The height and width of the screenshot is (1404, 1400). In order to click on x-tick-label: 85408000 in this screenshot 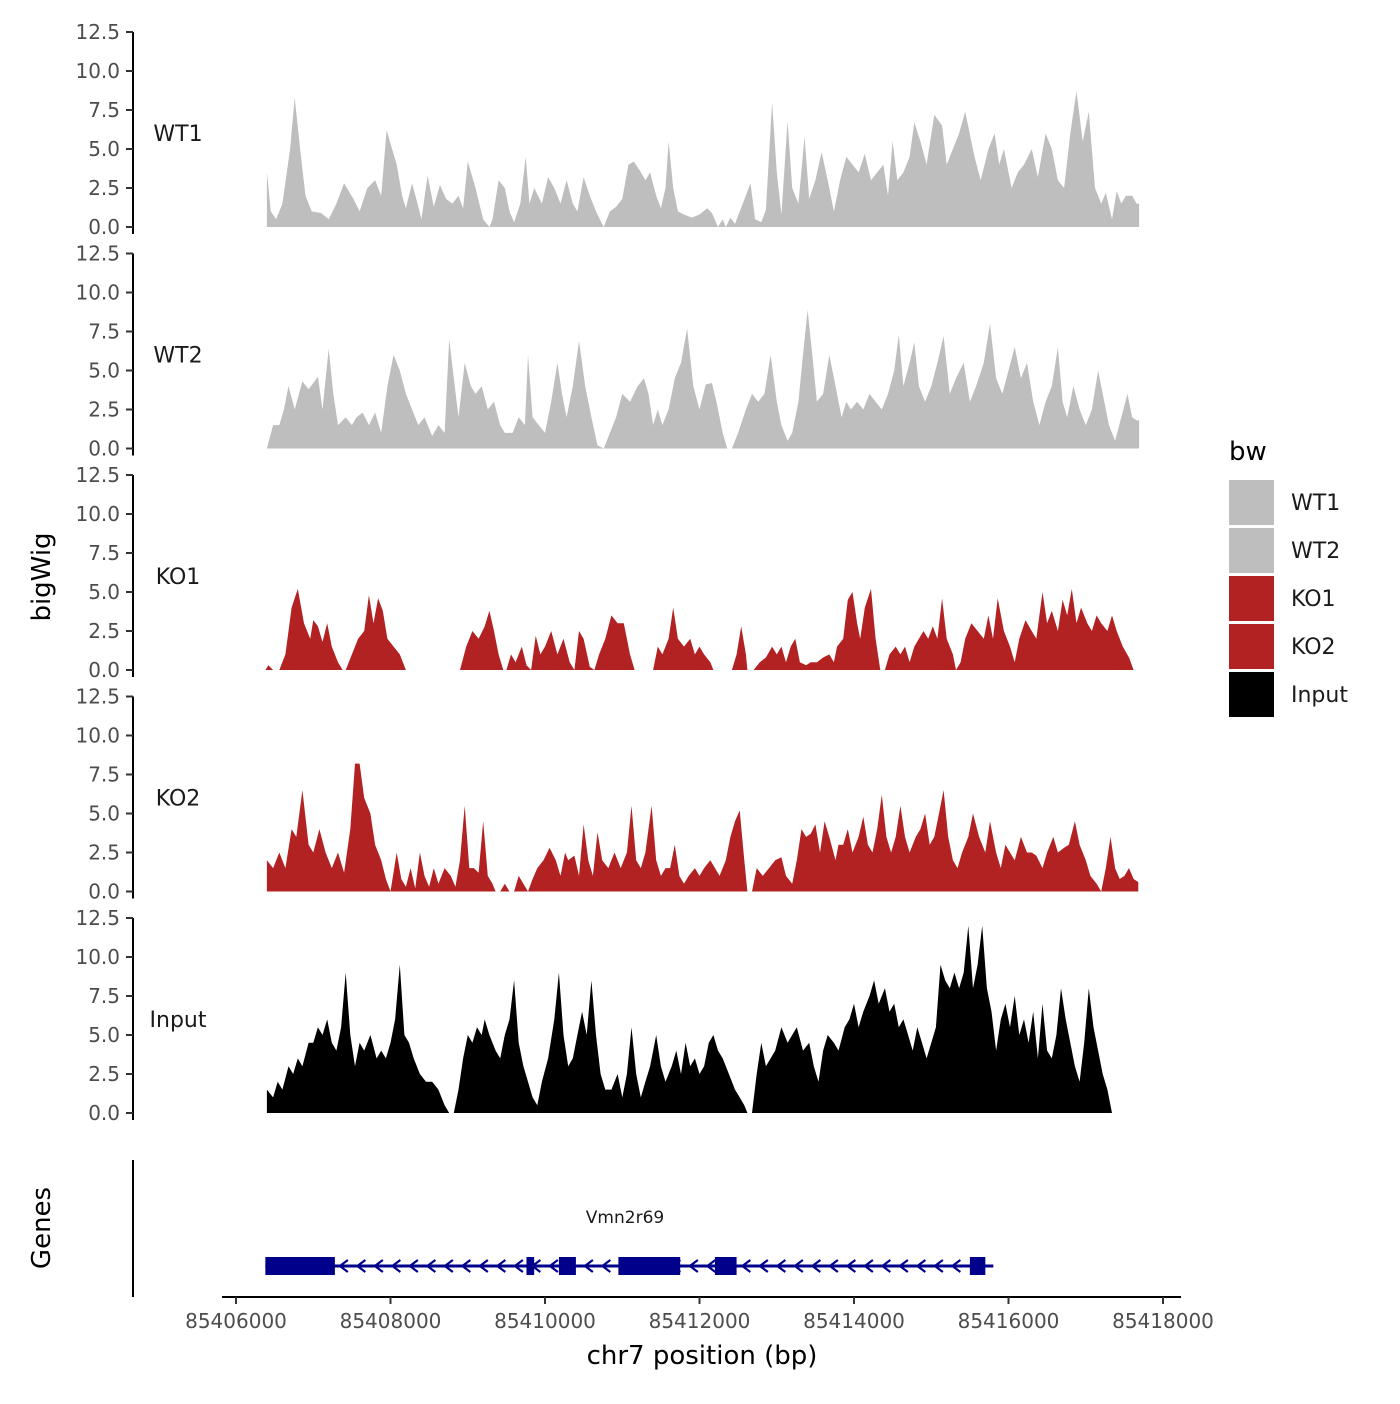, I will do `click(391, 1321)`.